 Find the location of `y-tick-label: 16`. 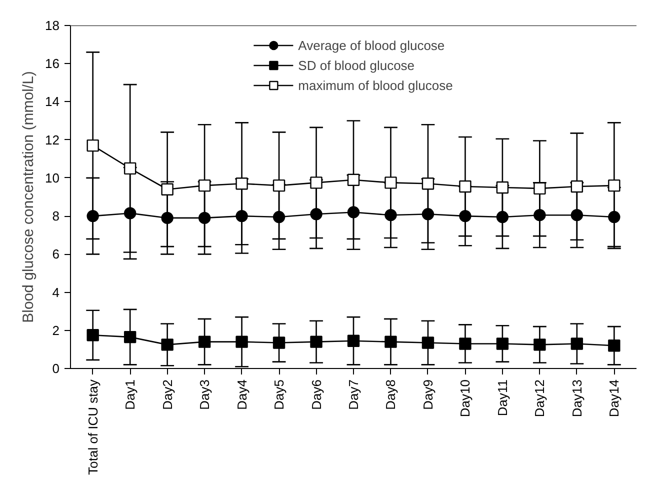

y-tick-label: 16 is located at coordinates (52, 64).